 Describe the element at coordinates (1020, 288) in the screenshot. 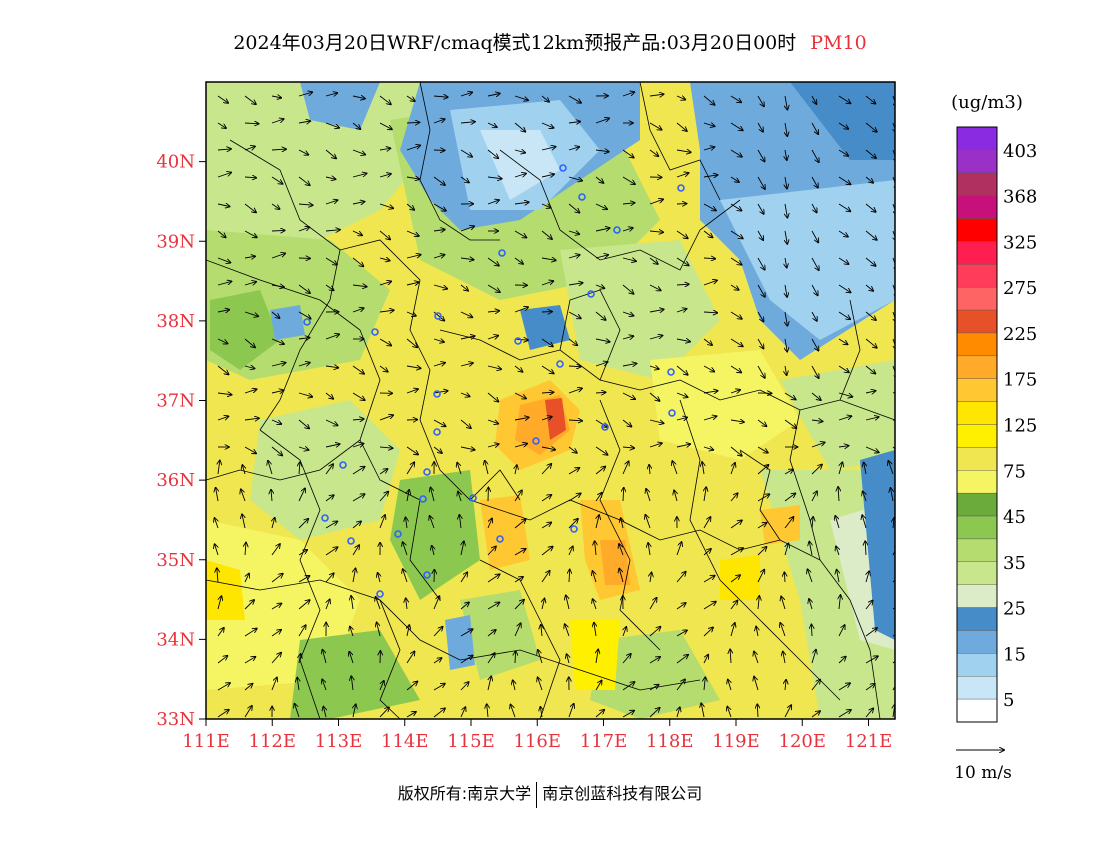

I see `colorbar-label: 275` at that location.